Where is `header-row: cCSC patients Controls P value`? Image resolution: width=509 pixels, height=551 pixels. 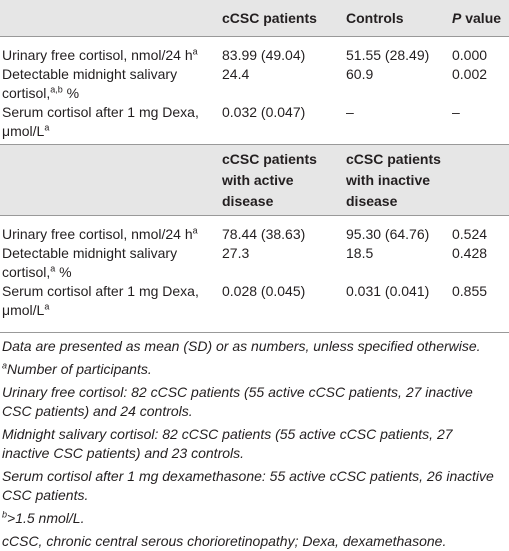 header-row: cCSC patients Controls P value is located at coordinates (254, 18).